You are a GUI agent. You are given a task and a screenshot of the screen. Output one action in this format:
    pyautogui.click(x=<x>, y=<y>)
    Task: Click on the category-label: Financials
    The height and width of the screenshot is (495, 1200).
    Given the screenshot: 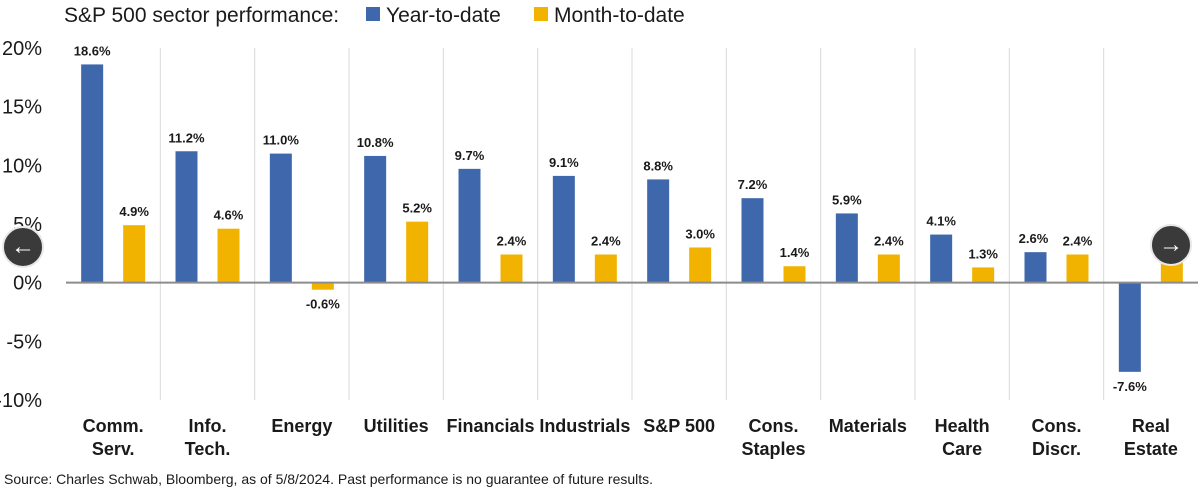 What is the action you would take?
    pyautogui.click(x=490, y=426)
    